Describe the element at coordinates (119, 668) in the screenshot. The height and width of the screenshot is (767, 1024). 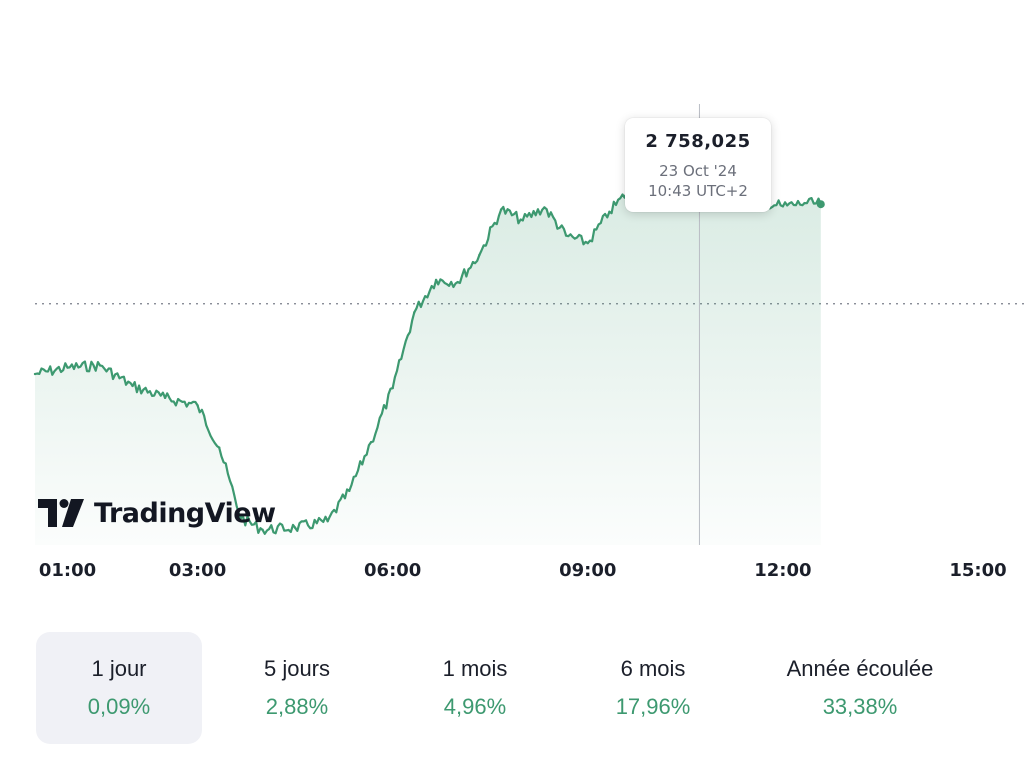
I see `period-label: 1 jour` at that location.